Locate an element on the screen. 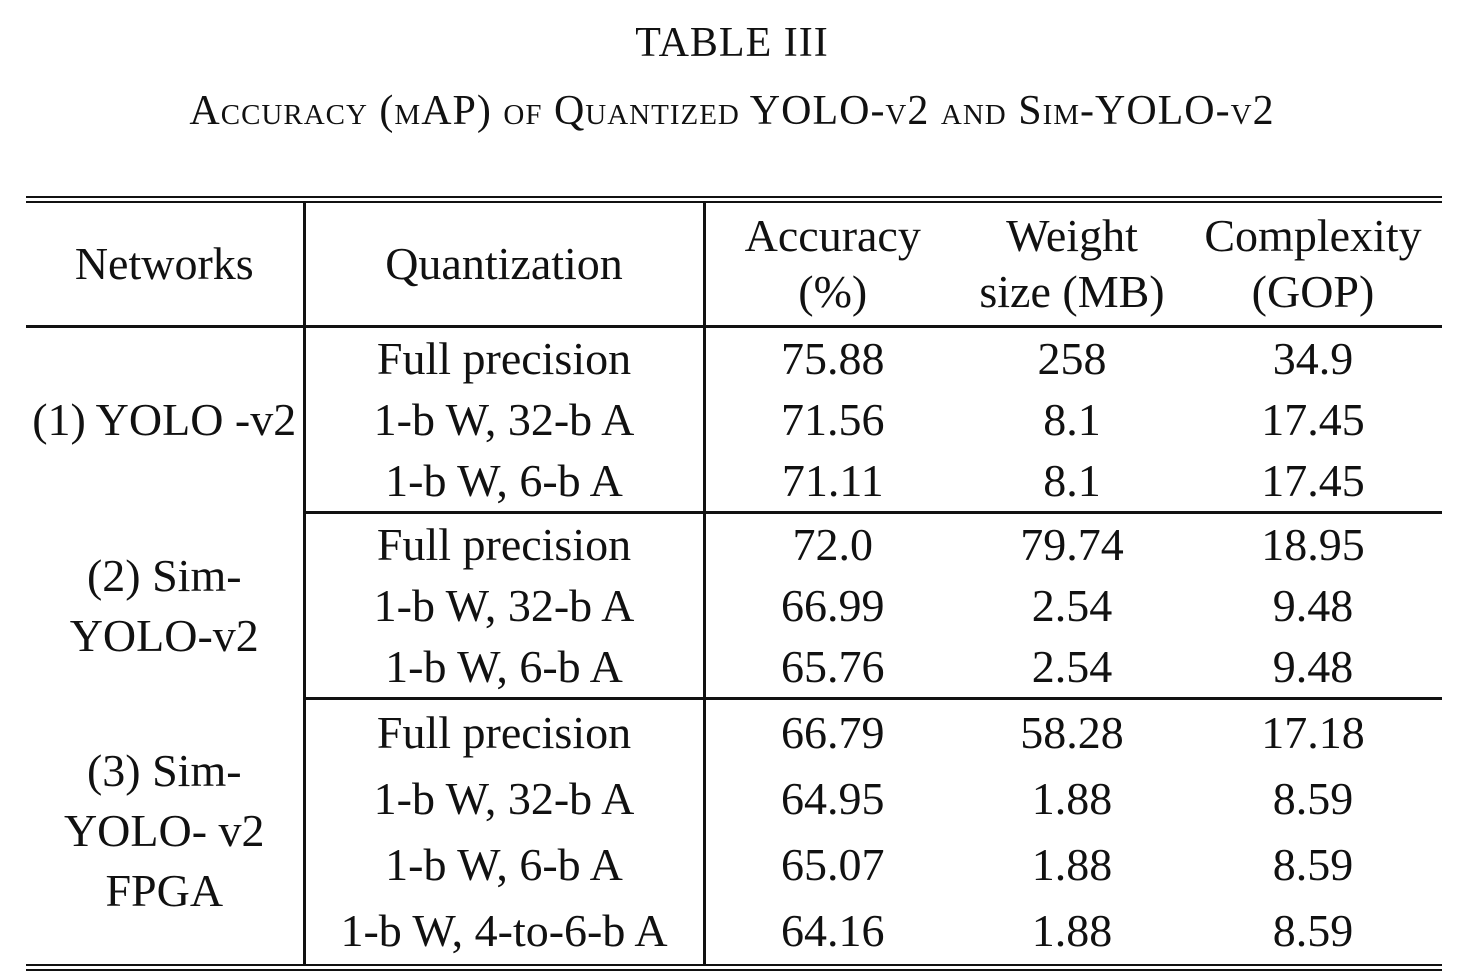 This screenshot has width=1464, height=978. header-complexity: Complexity (GOP) is located at coordinates (1313, 263).